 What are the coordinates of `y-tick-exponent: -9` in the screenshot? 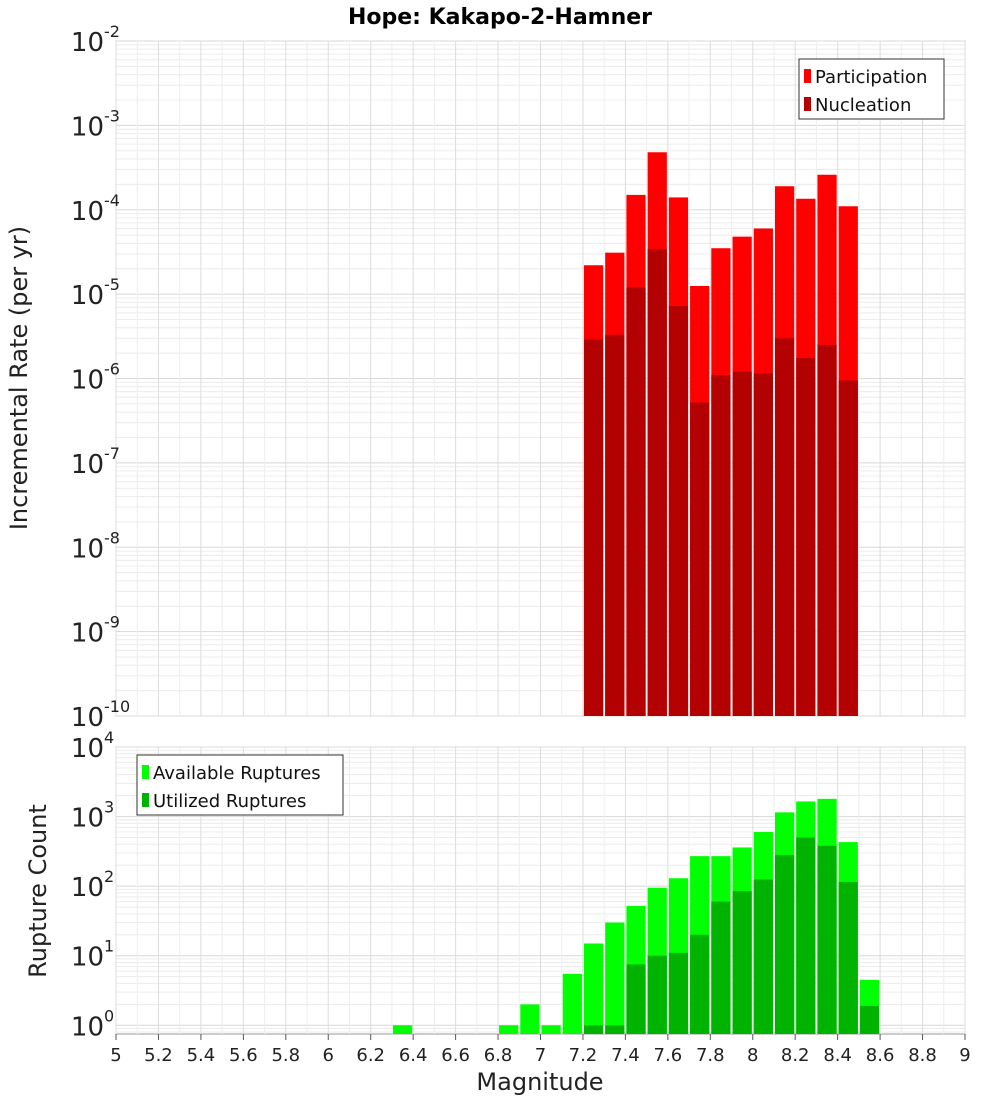 It's located at (112, 622).